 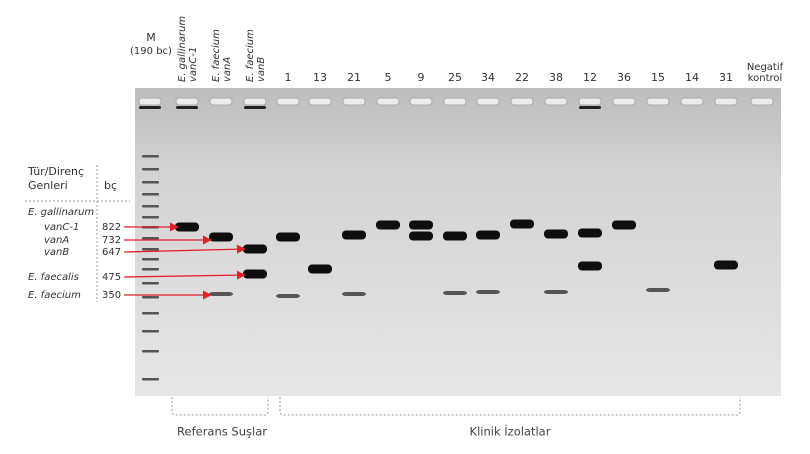 What do you see at coordinates (726, 77) in the screenshot?
I see `lane-label: 31` at bounding box center [726, 77].